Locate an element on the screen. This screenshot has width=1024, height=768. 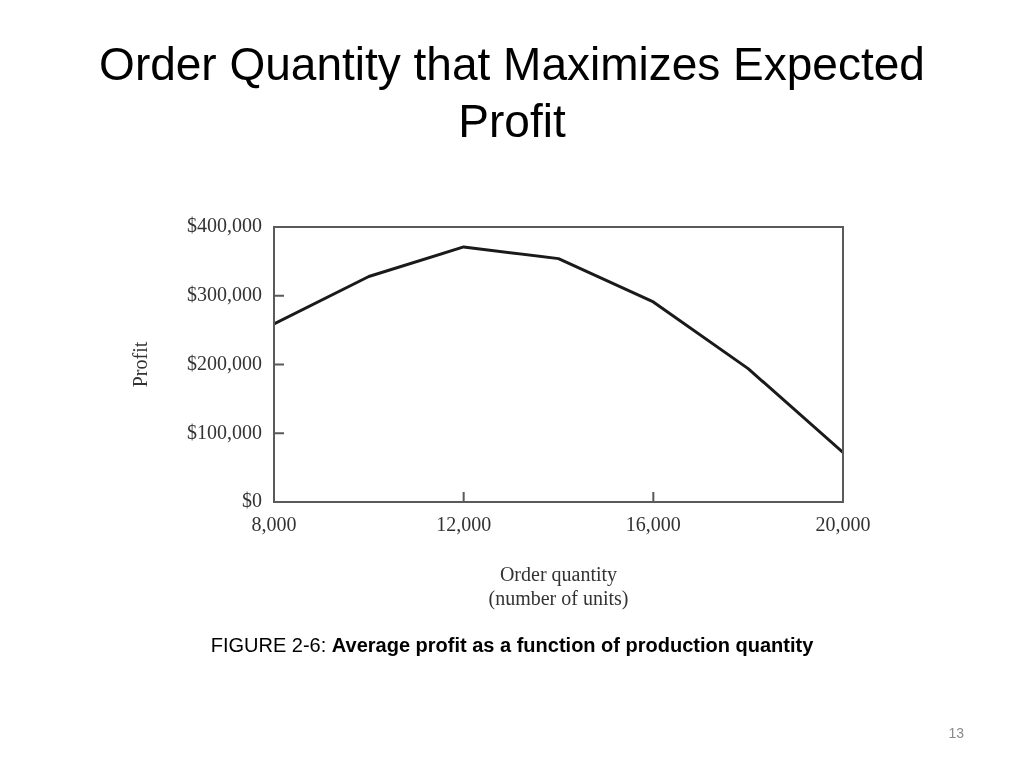
x-tick-label: 12,000 is located at coordinates (464, 524).